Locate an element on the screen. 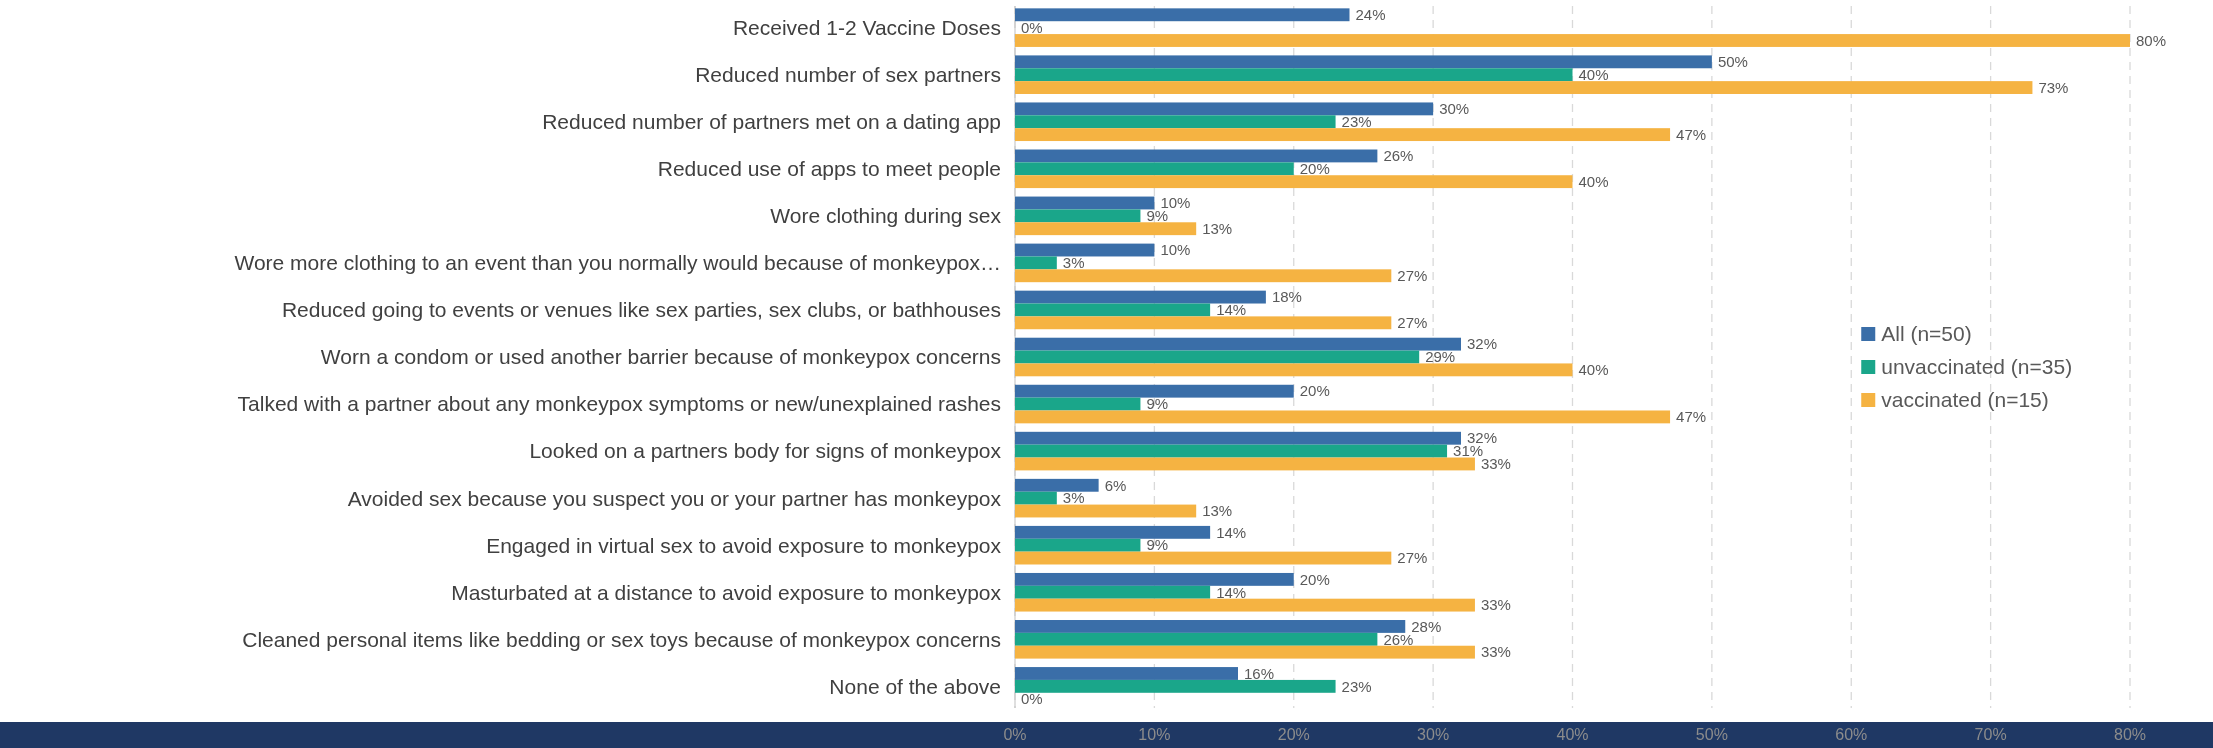 Image resolution: width=2213 pixels, height=748 pixels. data-label: 6% is located at coordinates (1115, 485).